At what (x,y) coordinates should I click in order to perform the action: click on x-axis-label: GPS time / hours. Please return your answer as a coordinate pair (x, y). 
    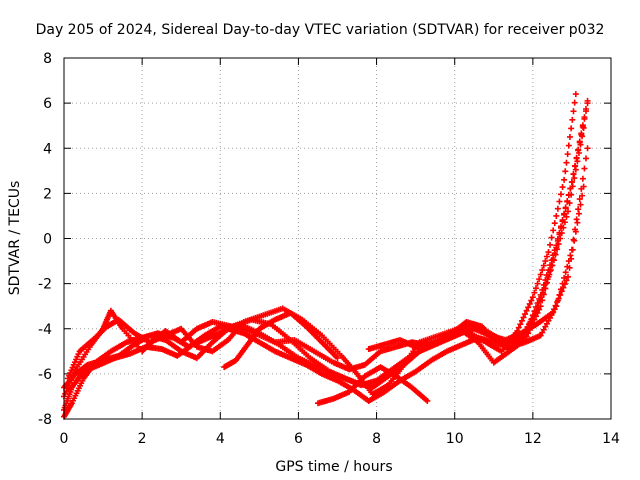
    Looking at the image, I should click on (333, 467).